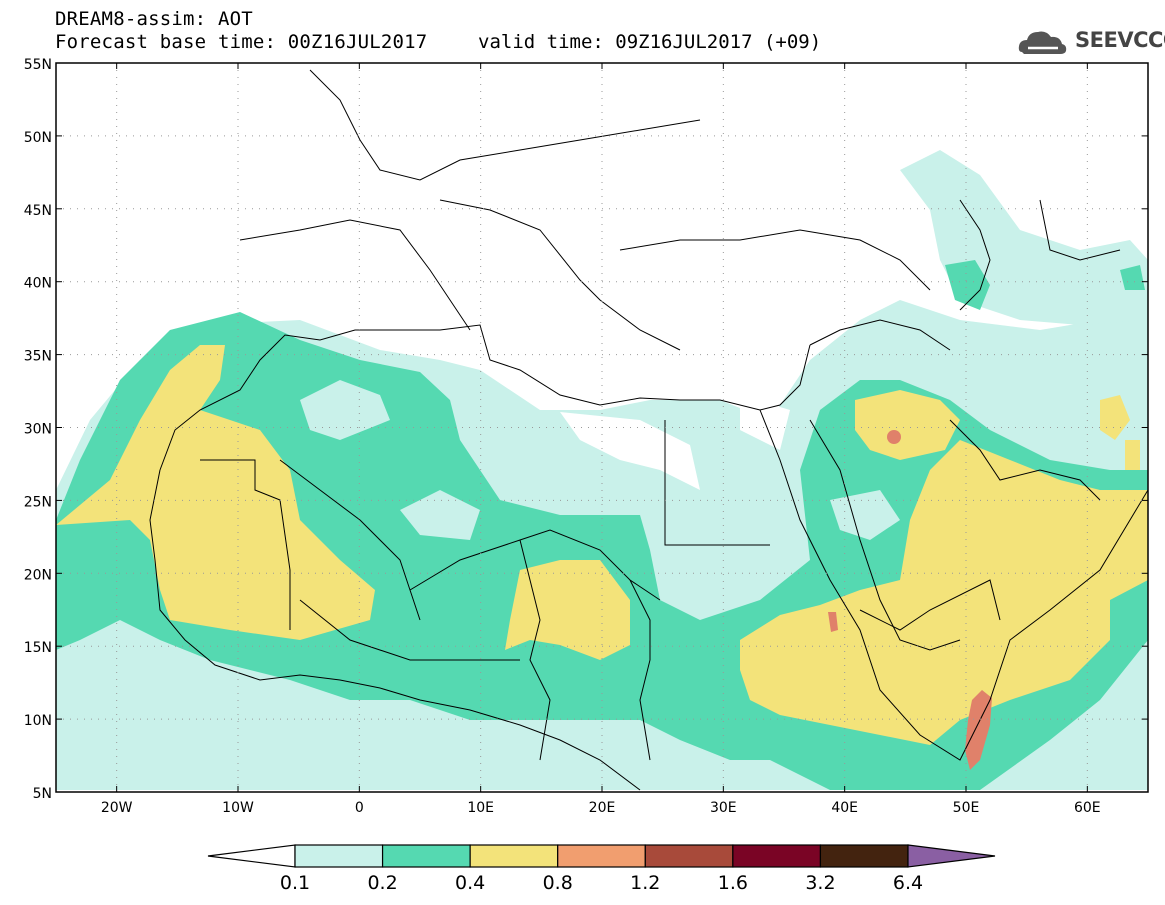 This screenshot has width=1165, height=905. Describe the element at coordinates (42, 794) in the screenshot. I see `lat-tick-label: 5N` at that location.